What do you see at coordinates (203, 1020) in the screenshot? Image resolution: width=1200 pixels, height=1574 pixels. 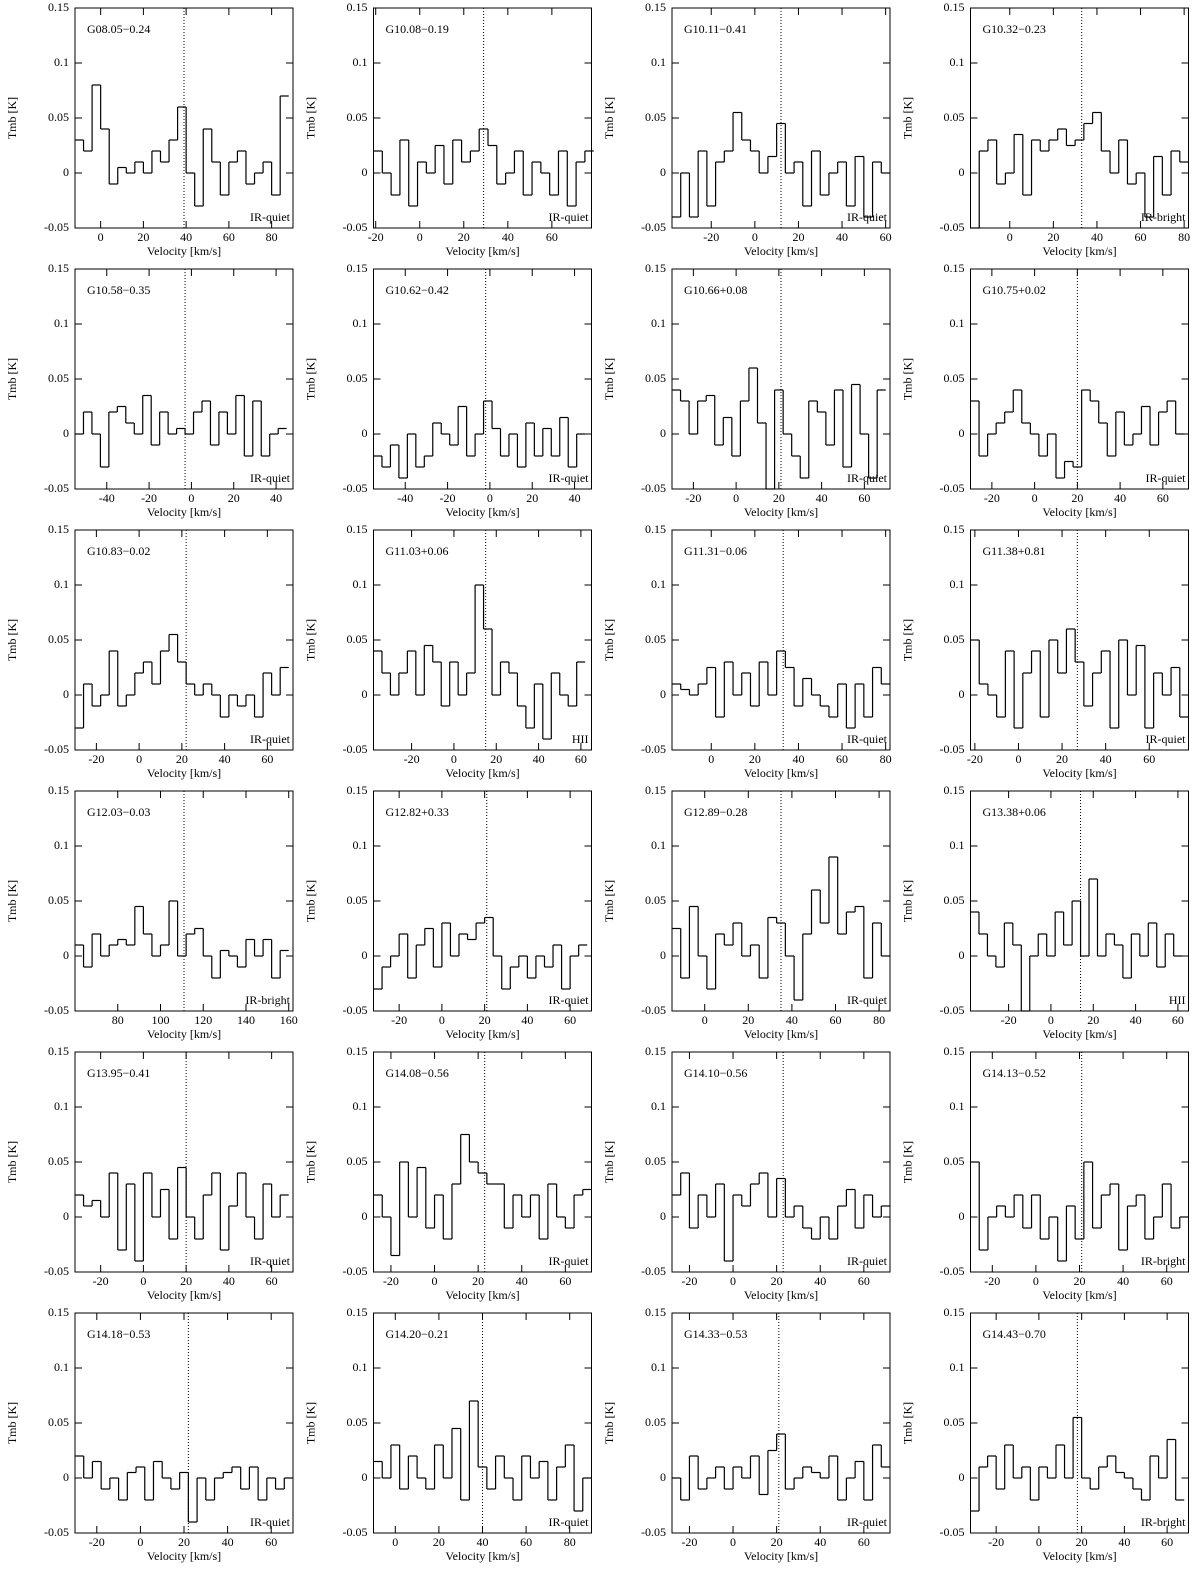 I see `x-tick-label: 120` at bounding box center [203, 1020].